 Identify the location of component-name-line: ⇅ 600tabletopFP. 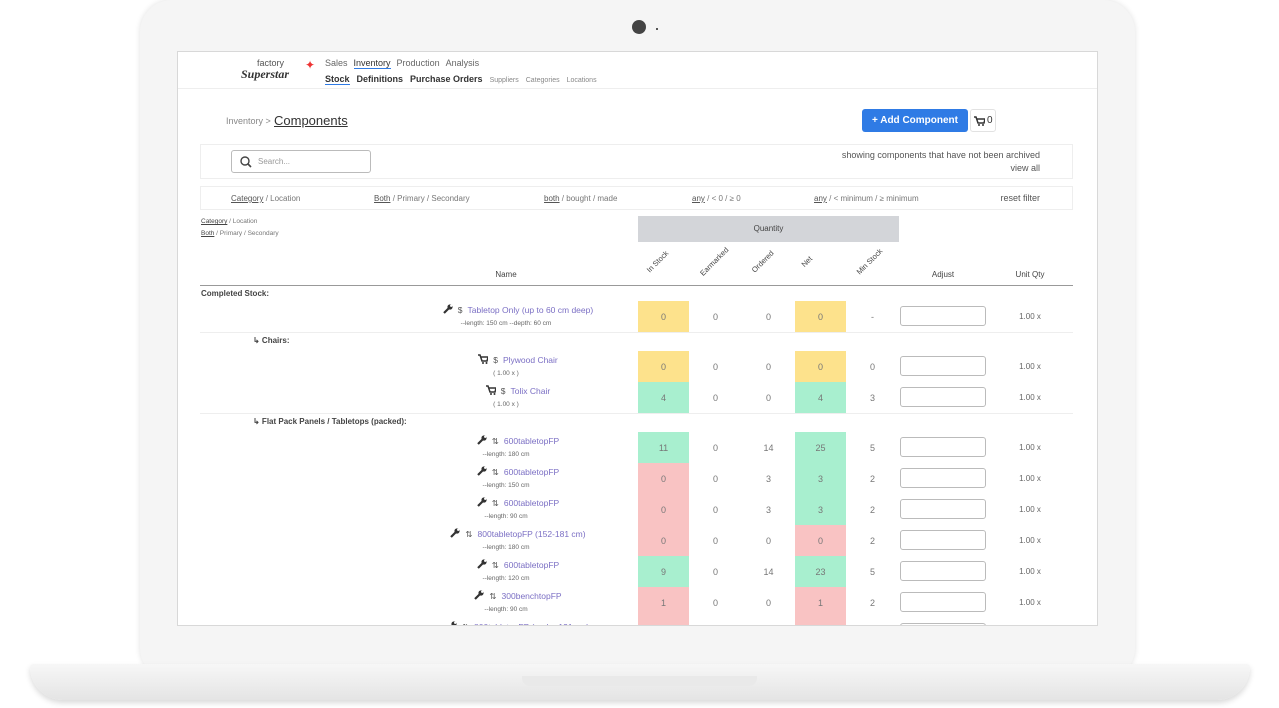
(518, 441).